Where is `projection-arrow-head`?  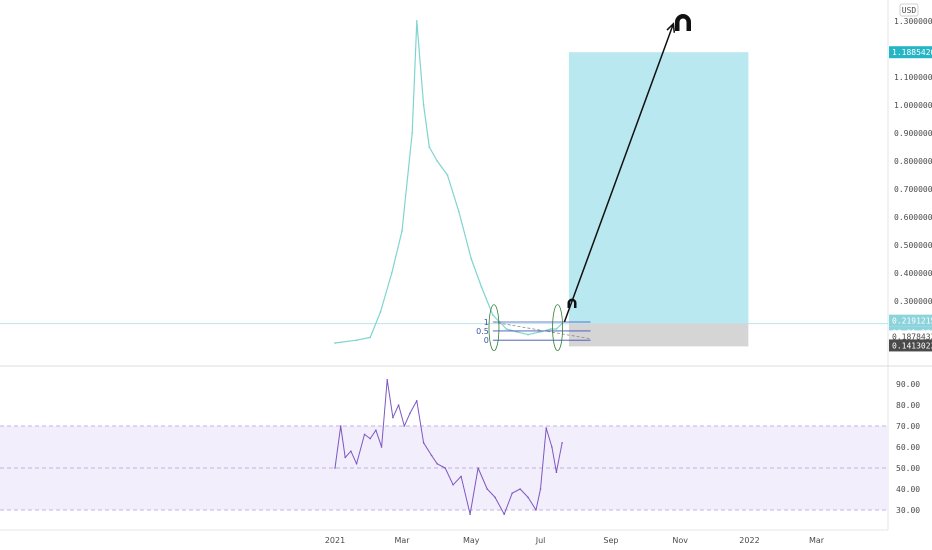 projection-arrow-head is located at coordinates (671, 27).